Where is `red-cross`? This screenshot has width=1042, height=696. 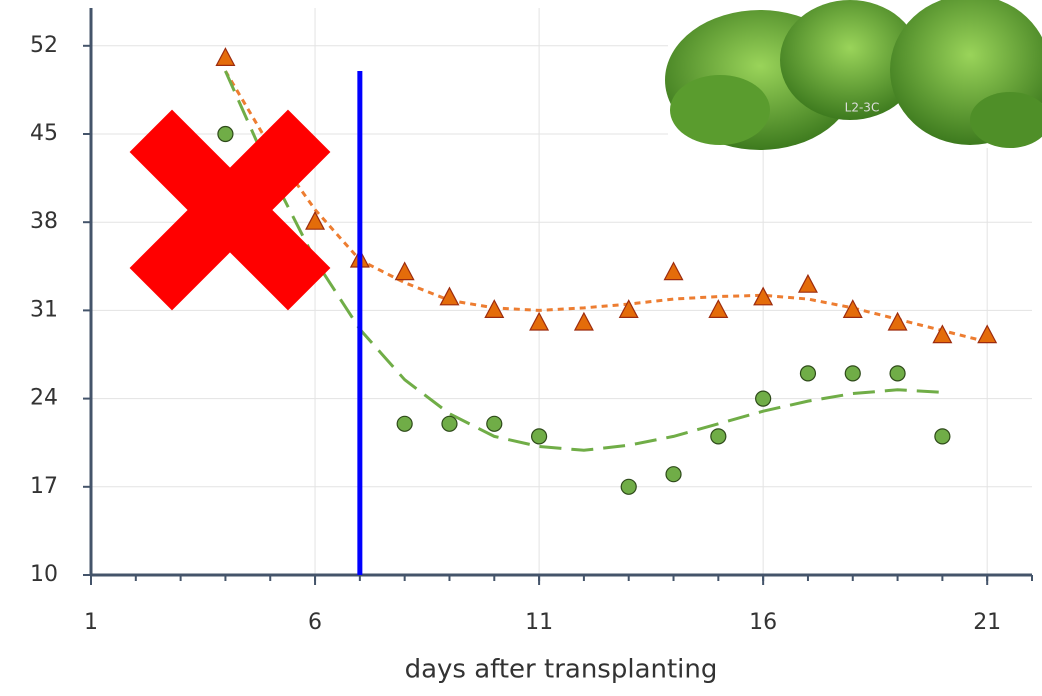 red-cross is located at coordinates (230, 210).